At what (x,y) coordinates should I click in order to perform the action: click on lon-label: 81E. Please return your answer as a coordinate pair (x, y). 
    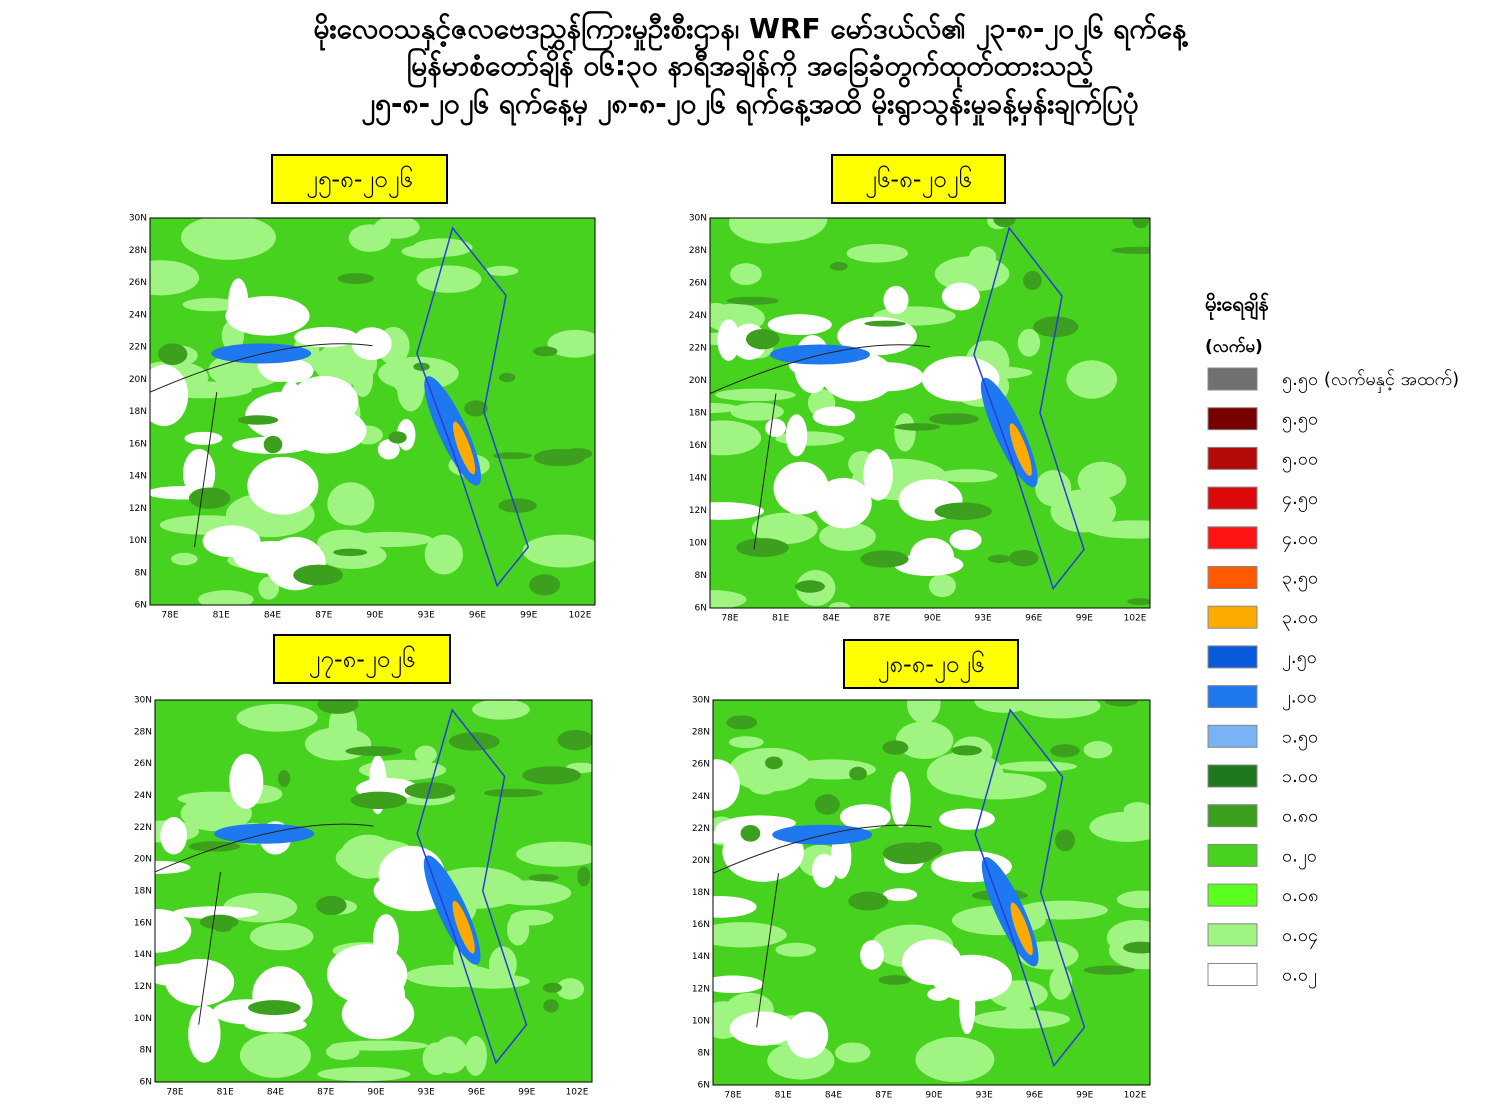
    Looking at the image, I should click on (783, 1096).